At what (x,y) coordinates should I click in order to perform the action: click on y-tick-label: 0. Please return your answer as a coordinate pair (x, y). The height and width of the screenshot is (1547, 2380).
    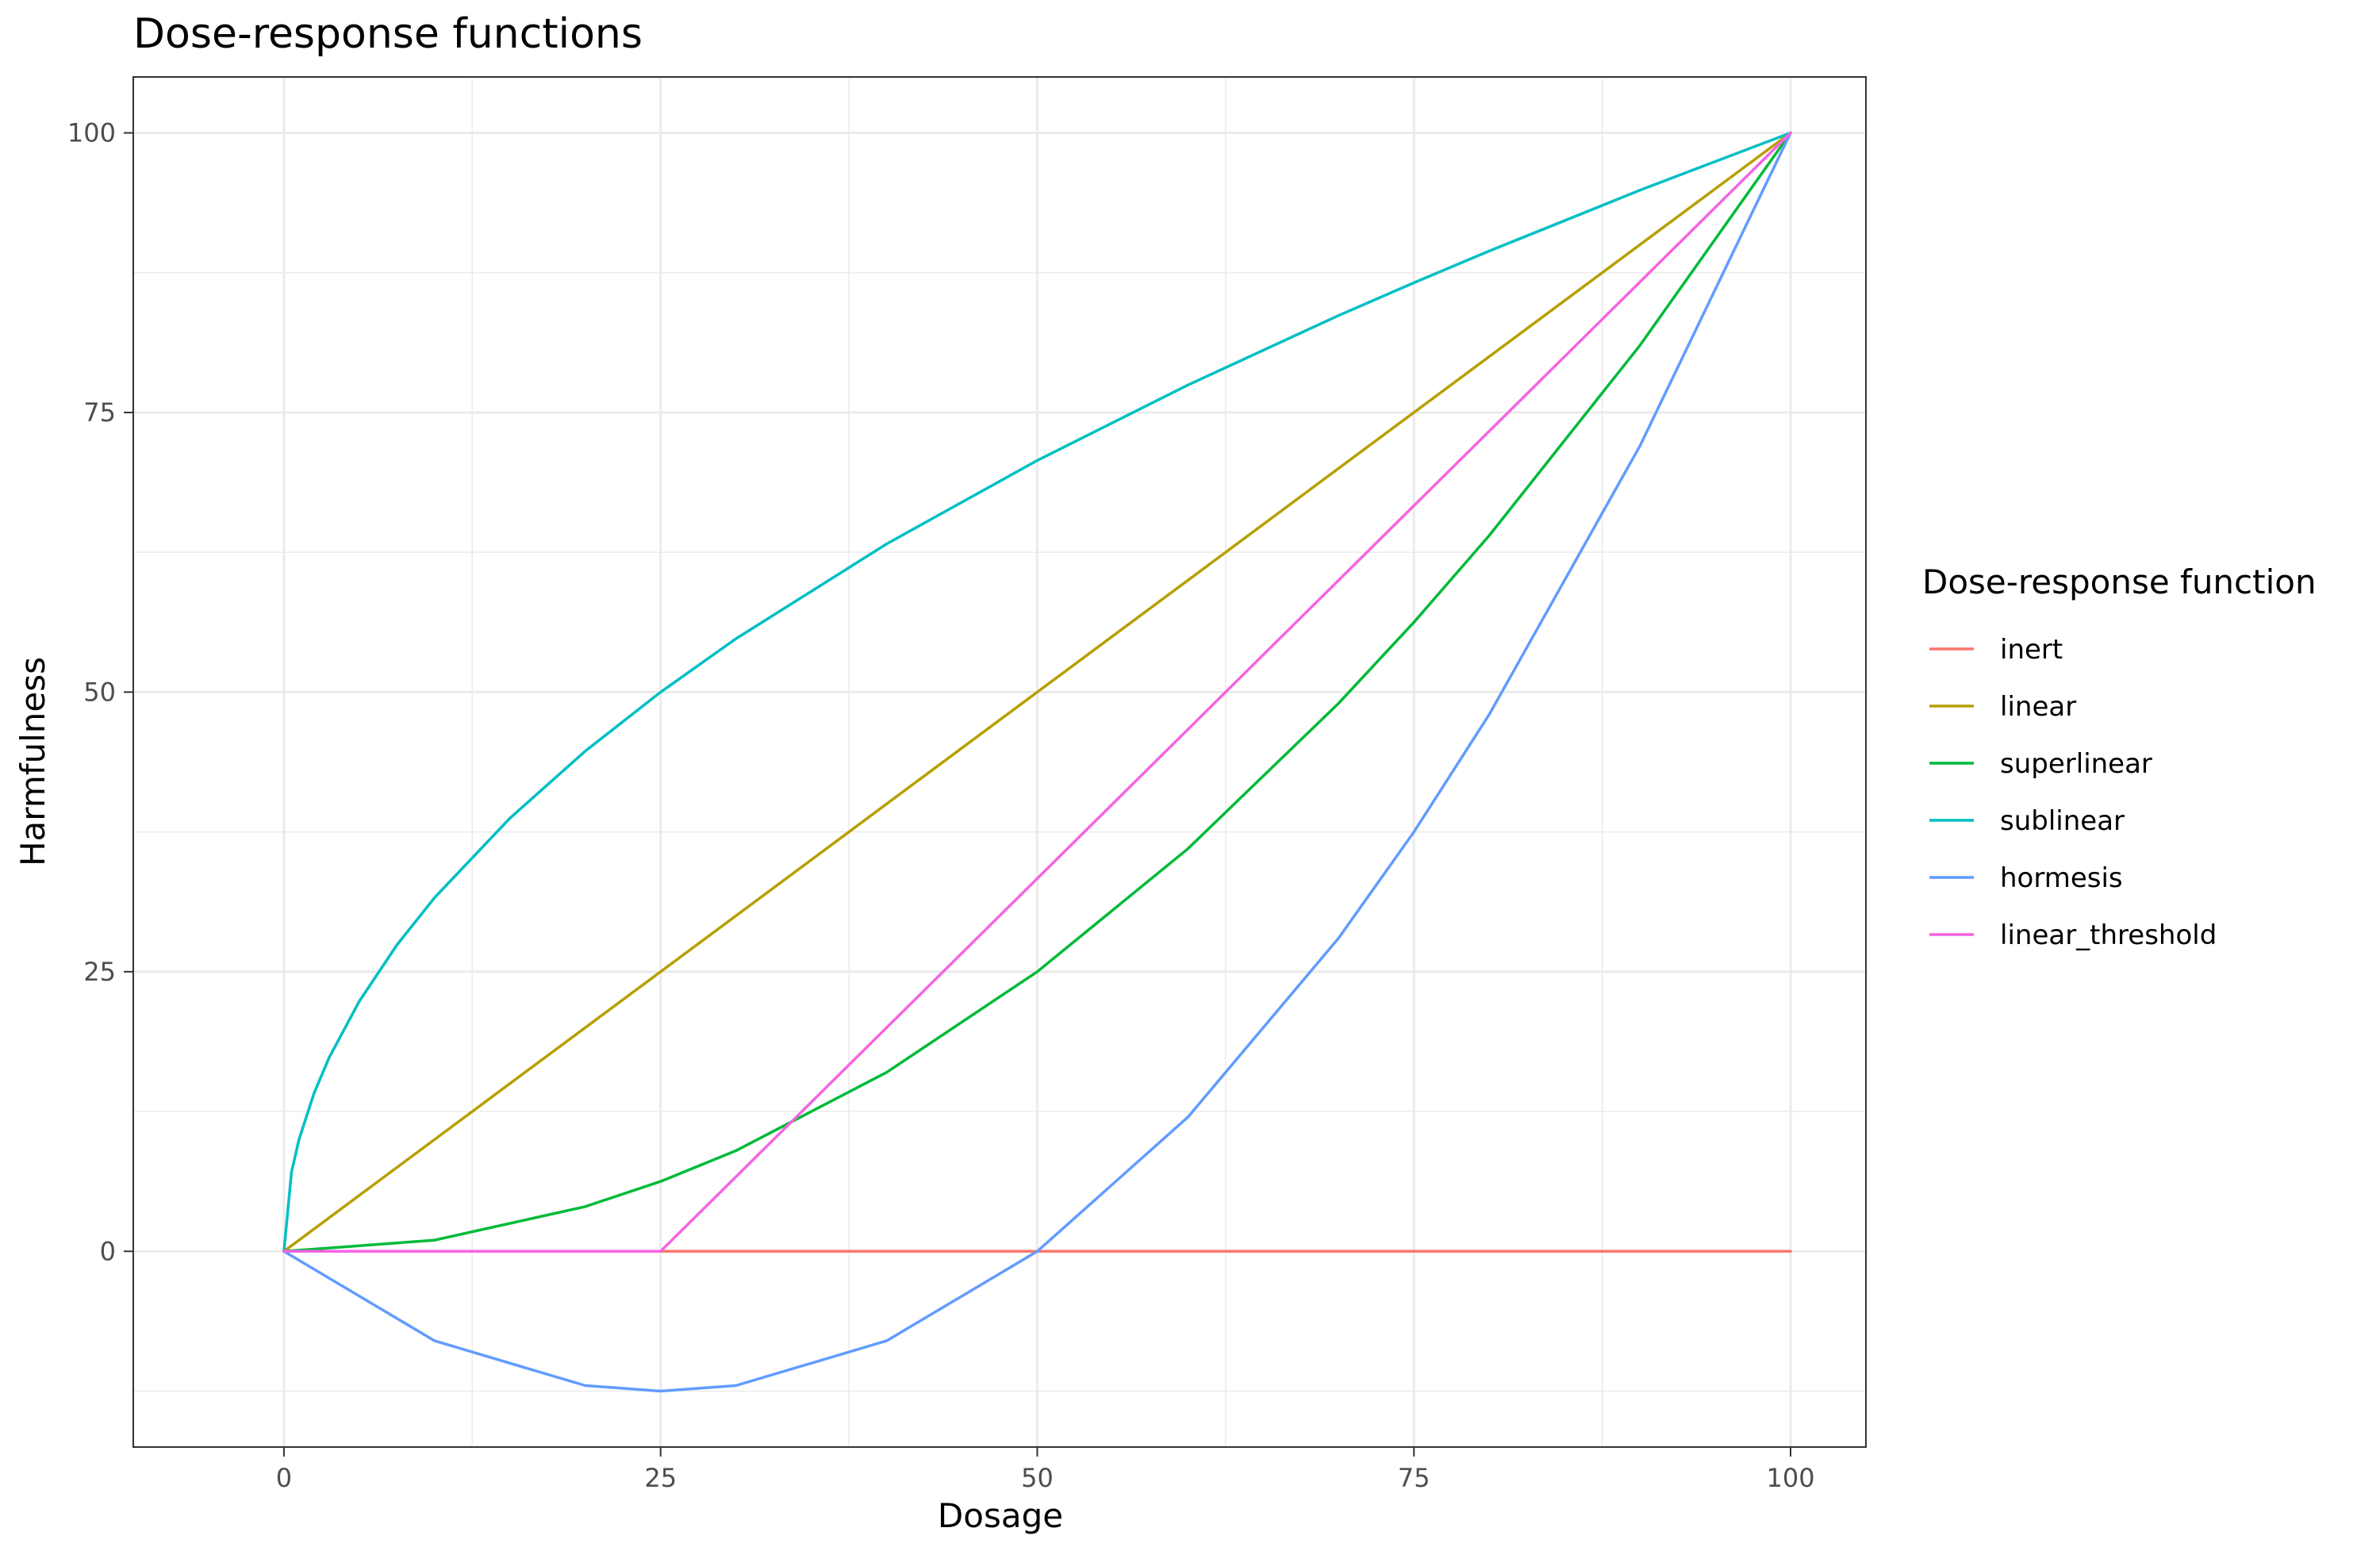
    Looking at the image, I should click on (108, 1251).